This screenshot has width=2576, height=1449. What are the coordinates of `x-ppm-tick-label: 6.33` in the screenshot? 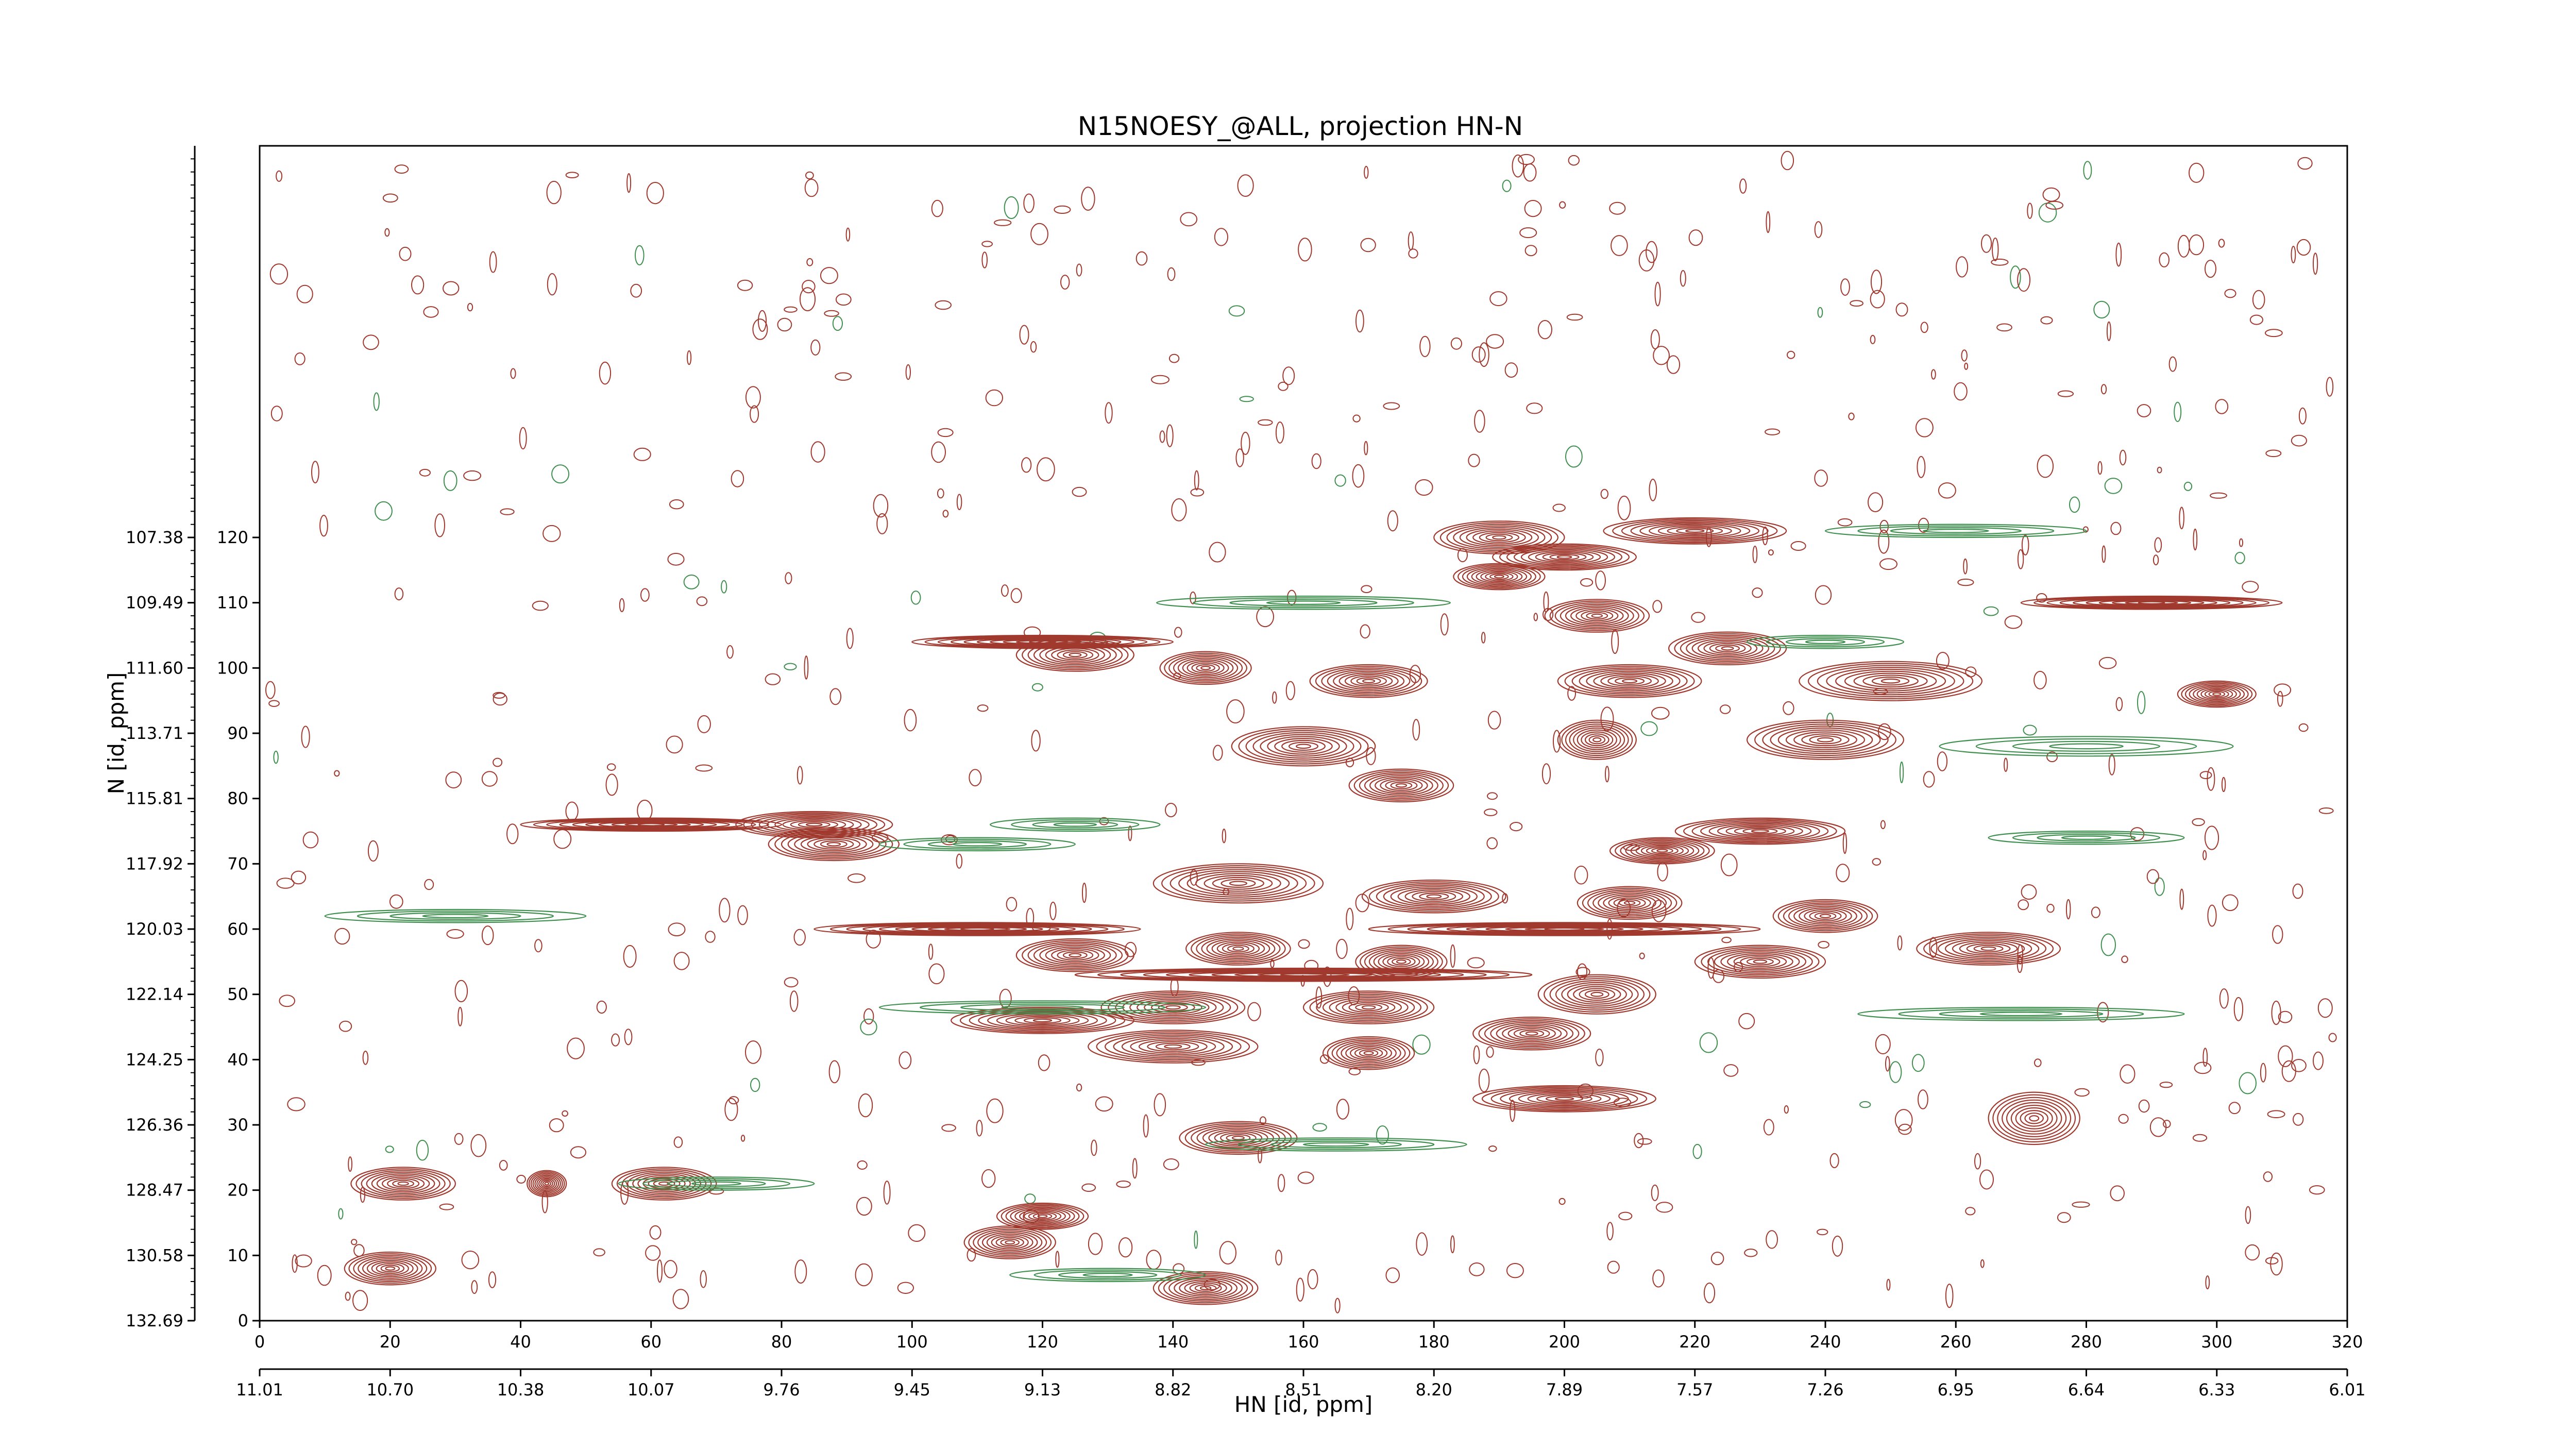 It's located at (2216, 1390).